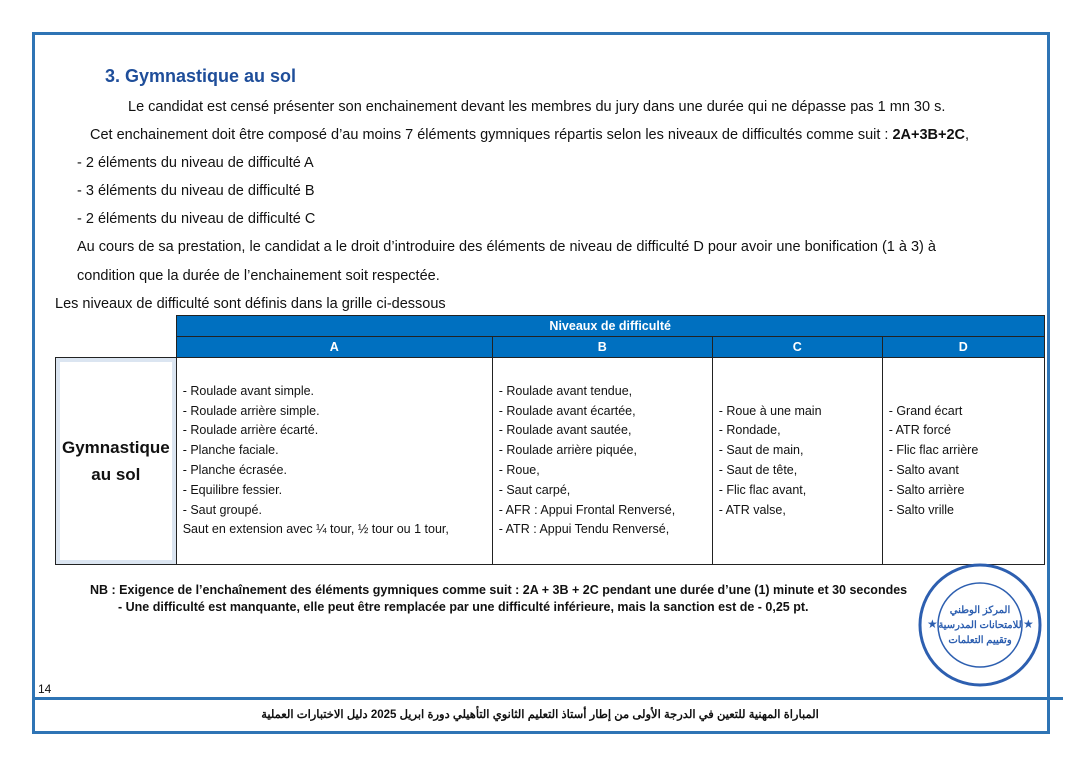 The width and height of the screenshot is (1080, 764). I want to click on cell-line: - Roue,, so click(519, 470).